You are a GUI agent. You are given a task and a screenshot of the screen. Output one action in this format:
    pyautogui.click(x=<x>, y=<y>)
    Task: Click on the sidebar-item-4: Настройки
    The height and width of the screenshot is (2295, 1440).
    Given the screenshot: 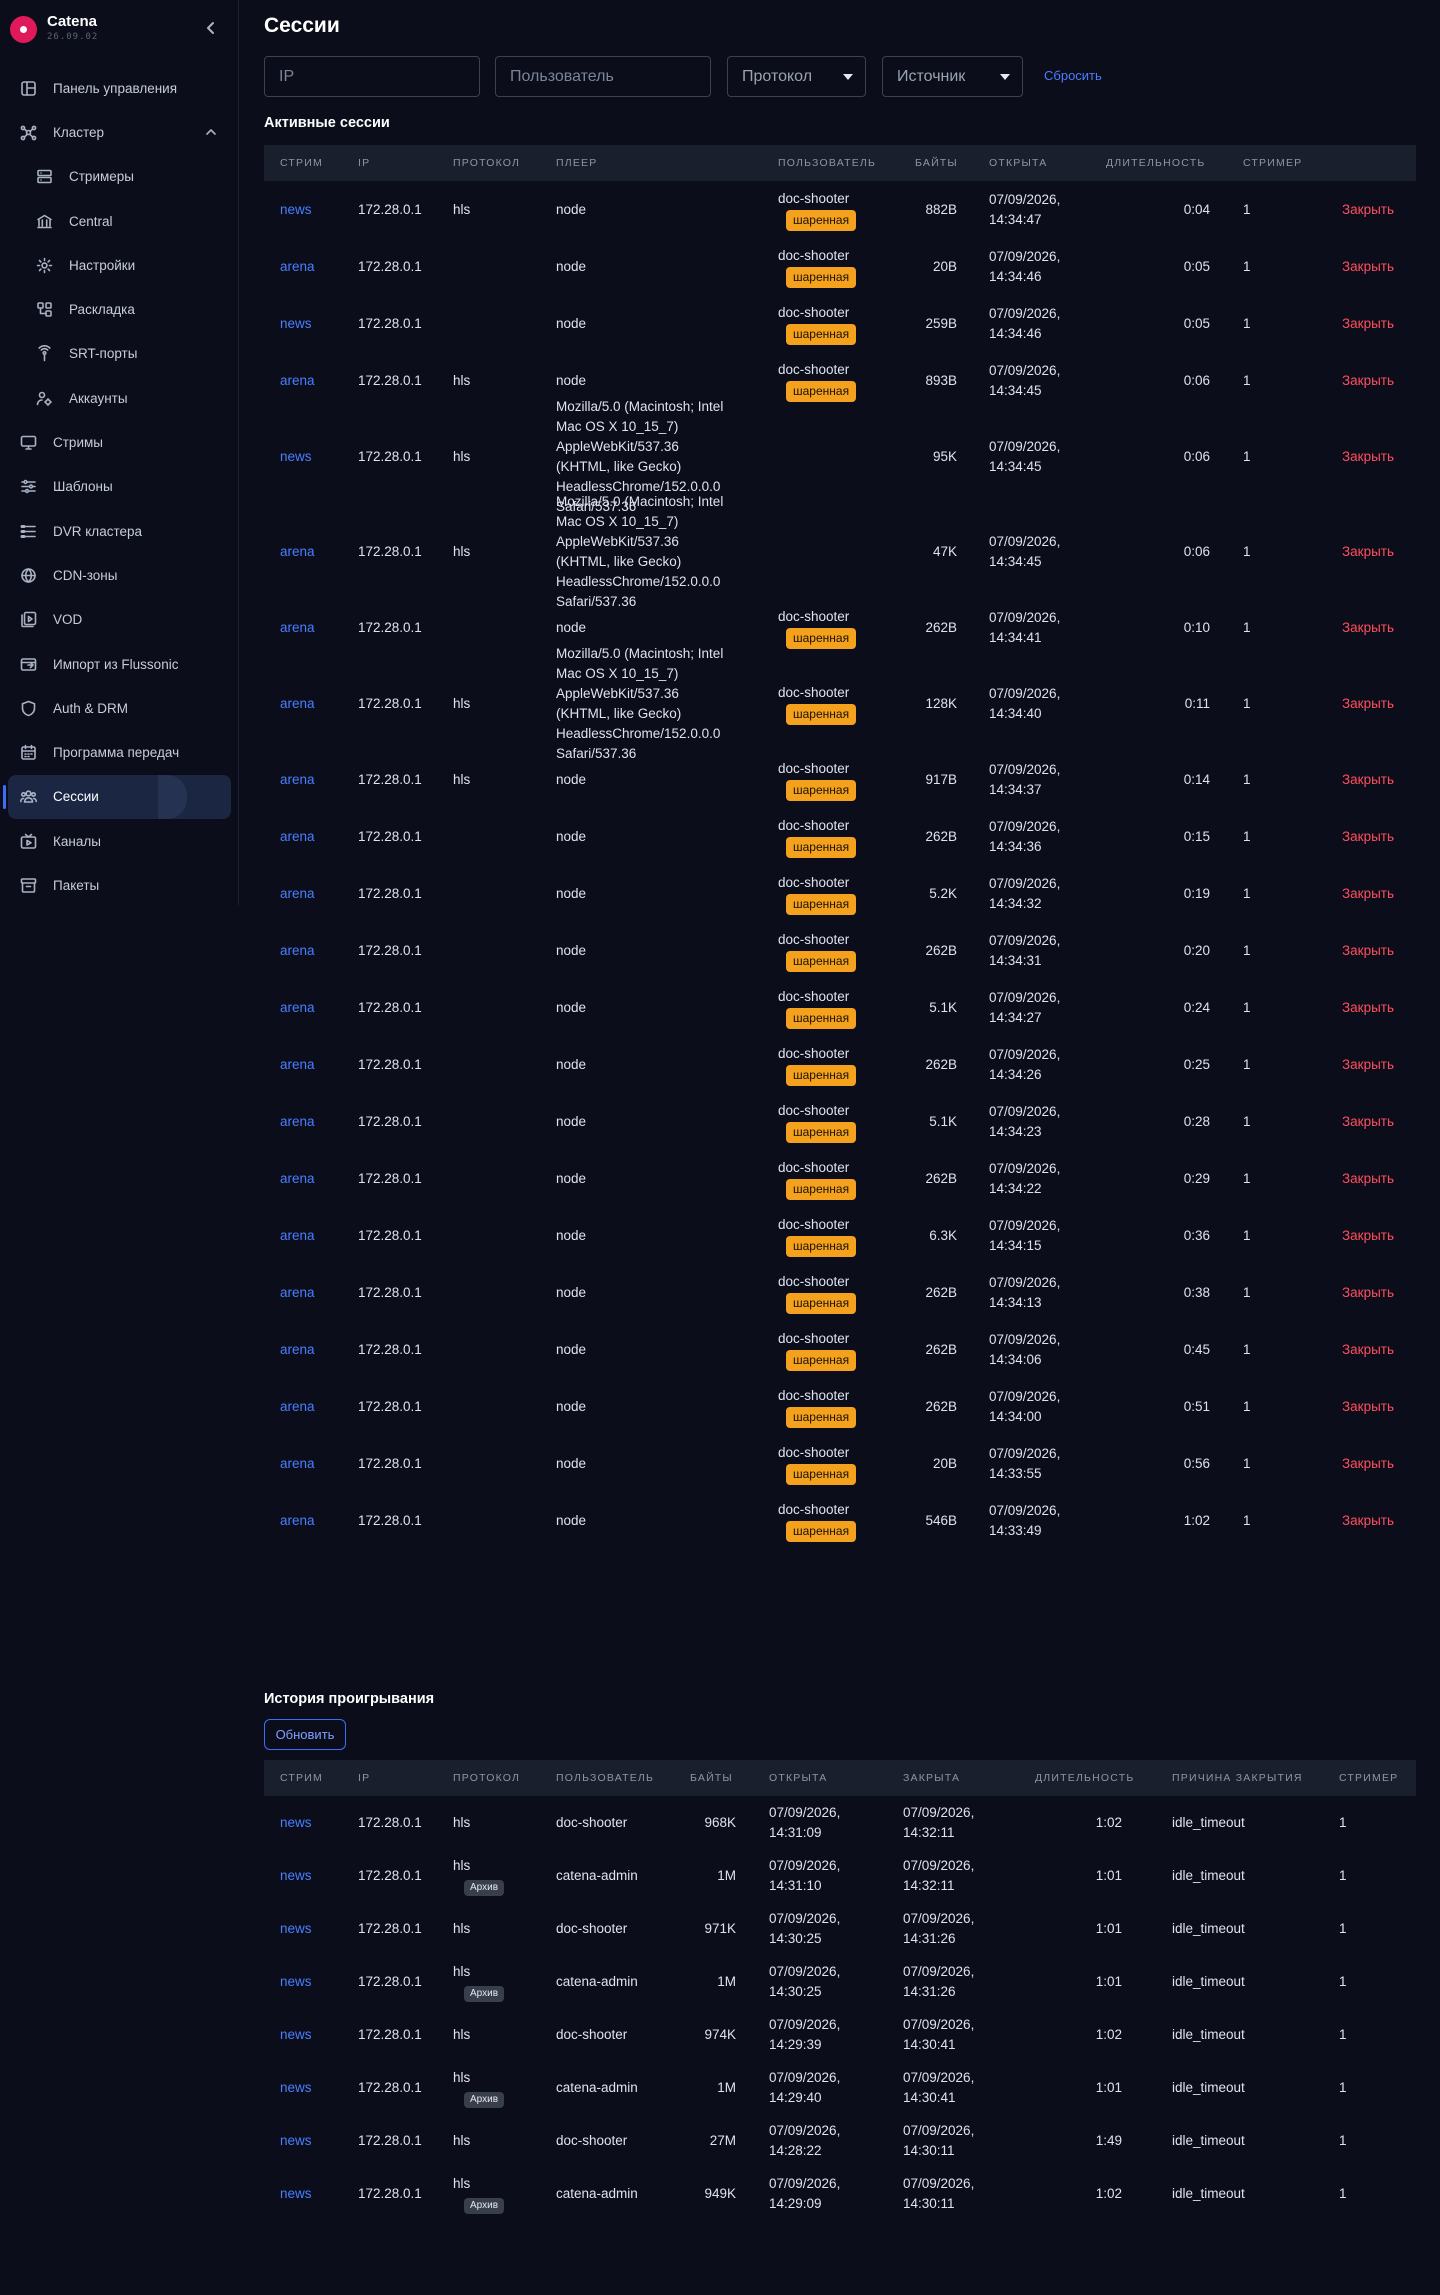 What is the action you would take?
    pyautogui.click(x=119, y=265)
    